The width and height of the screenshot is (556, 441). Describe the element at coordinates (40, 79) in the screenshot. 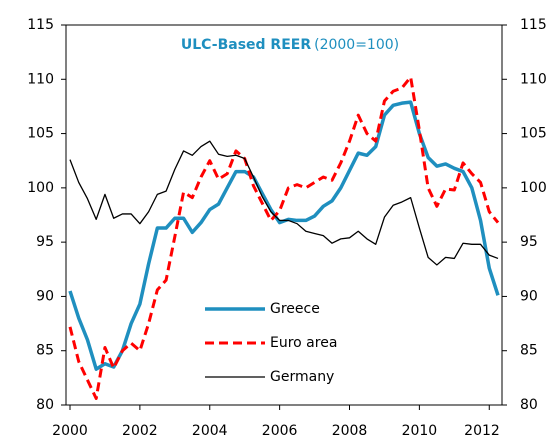

I see `y-tick-label: 110` at that location.